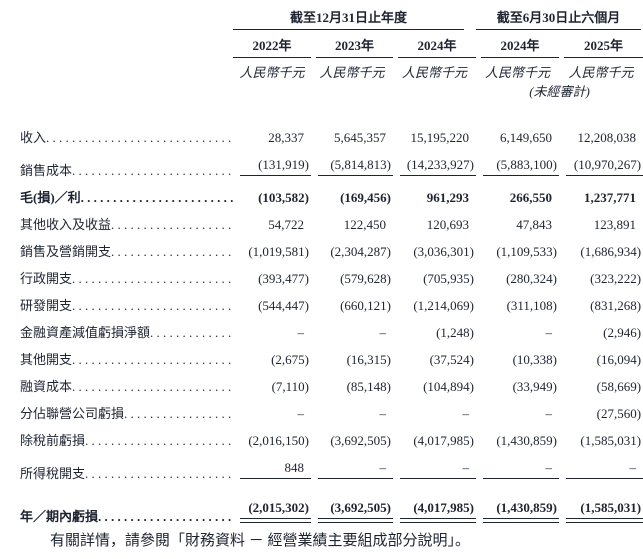 This screenshot has width=643, height=559. Describe the element at coordinates (46, 386) in the screenshot. I see `row-label: 融資成本` at that location.